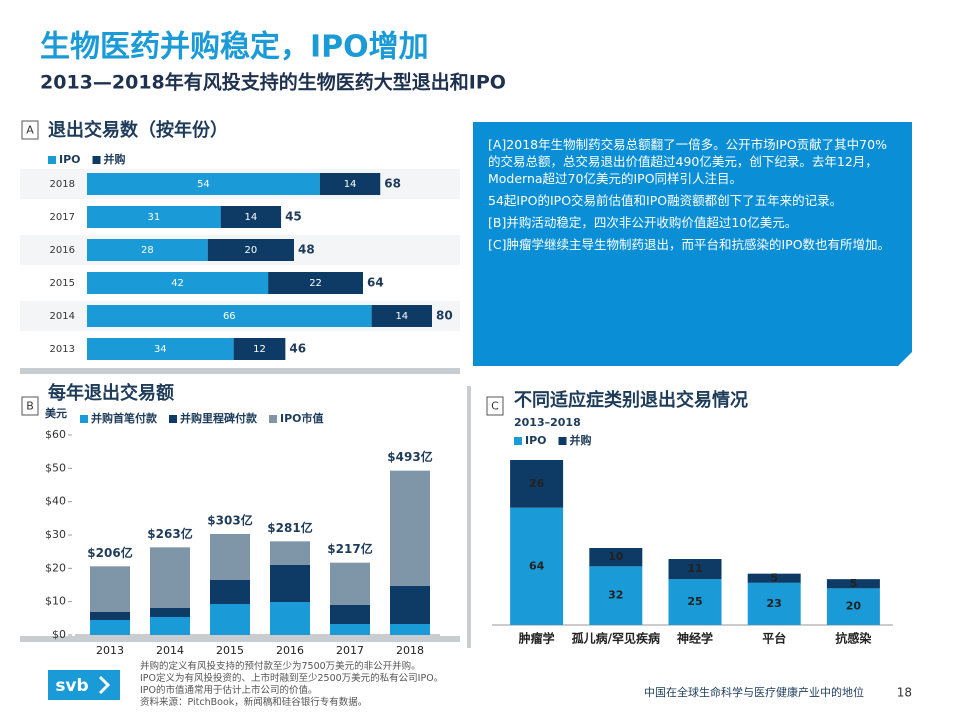  I want to click on segment-label: 64, so click(537, 565).